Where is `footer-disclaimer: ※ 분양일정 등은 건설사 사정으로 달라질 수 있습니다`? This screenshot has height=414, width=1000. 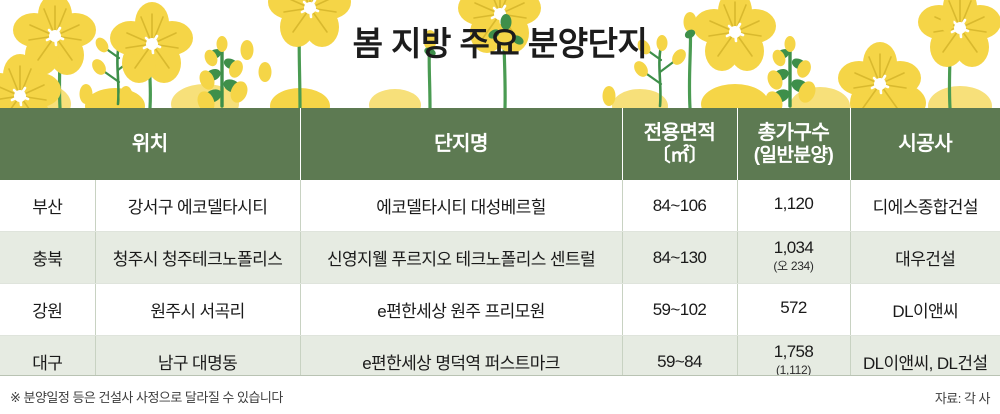
footer-disclaimer: ※ 분양일정 등은 건설사 사정으로 달라질 수 있습니다 is located at coordinates (146, 397).